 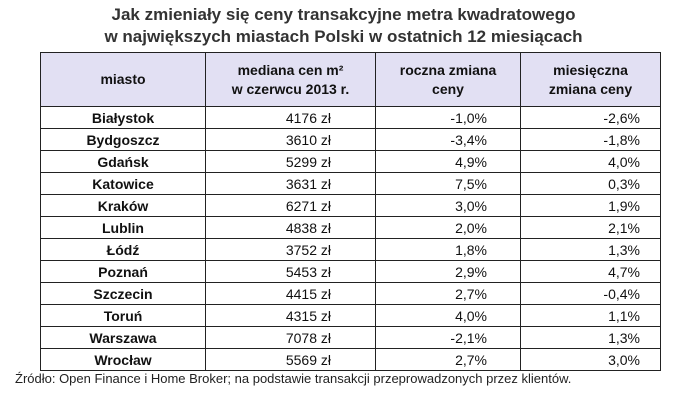 What do you see at coordinates (290, 359) in the screenshot?
I see `table-cell: 5569 zł` at bounding box center [290, 359].